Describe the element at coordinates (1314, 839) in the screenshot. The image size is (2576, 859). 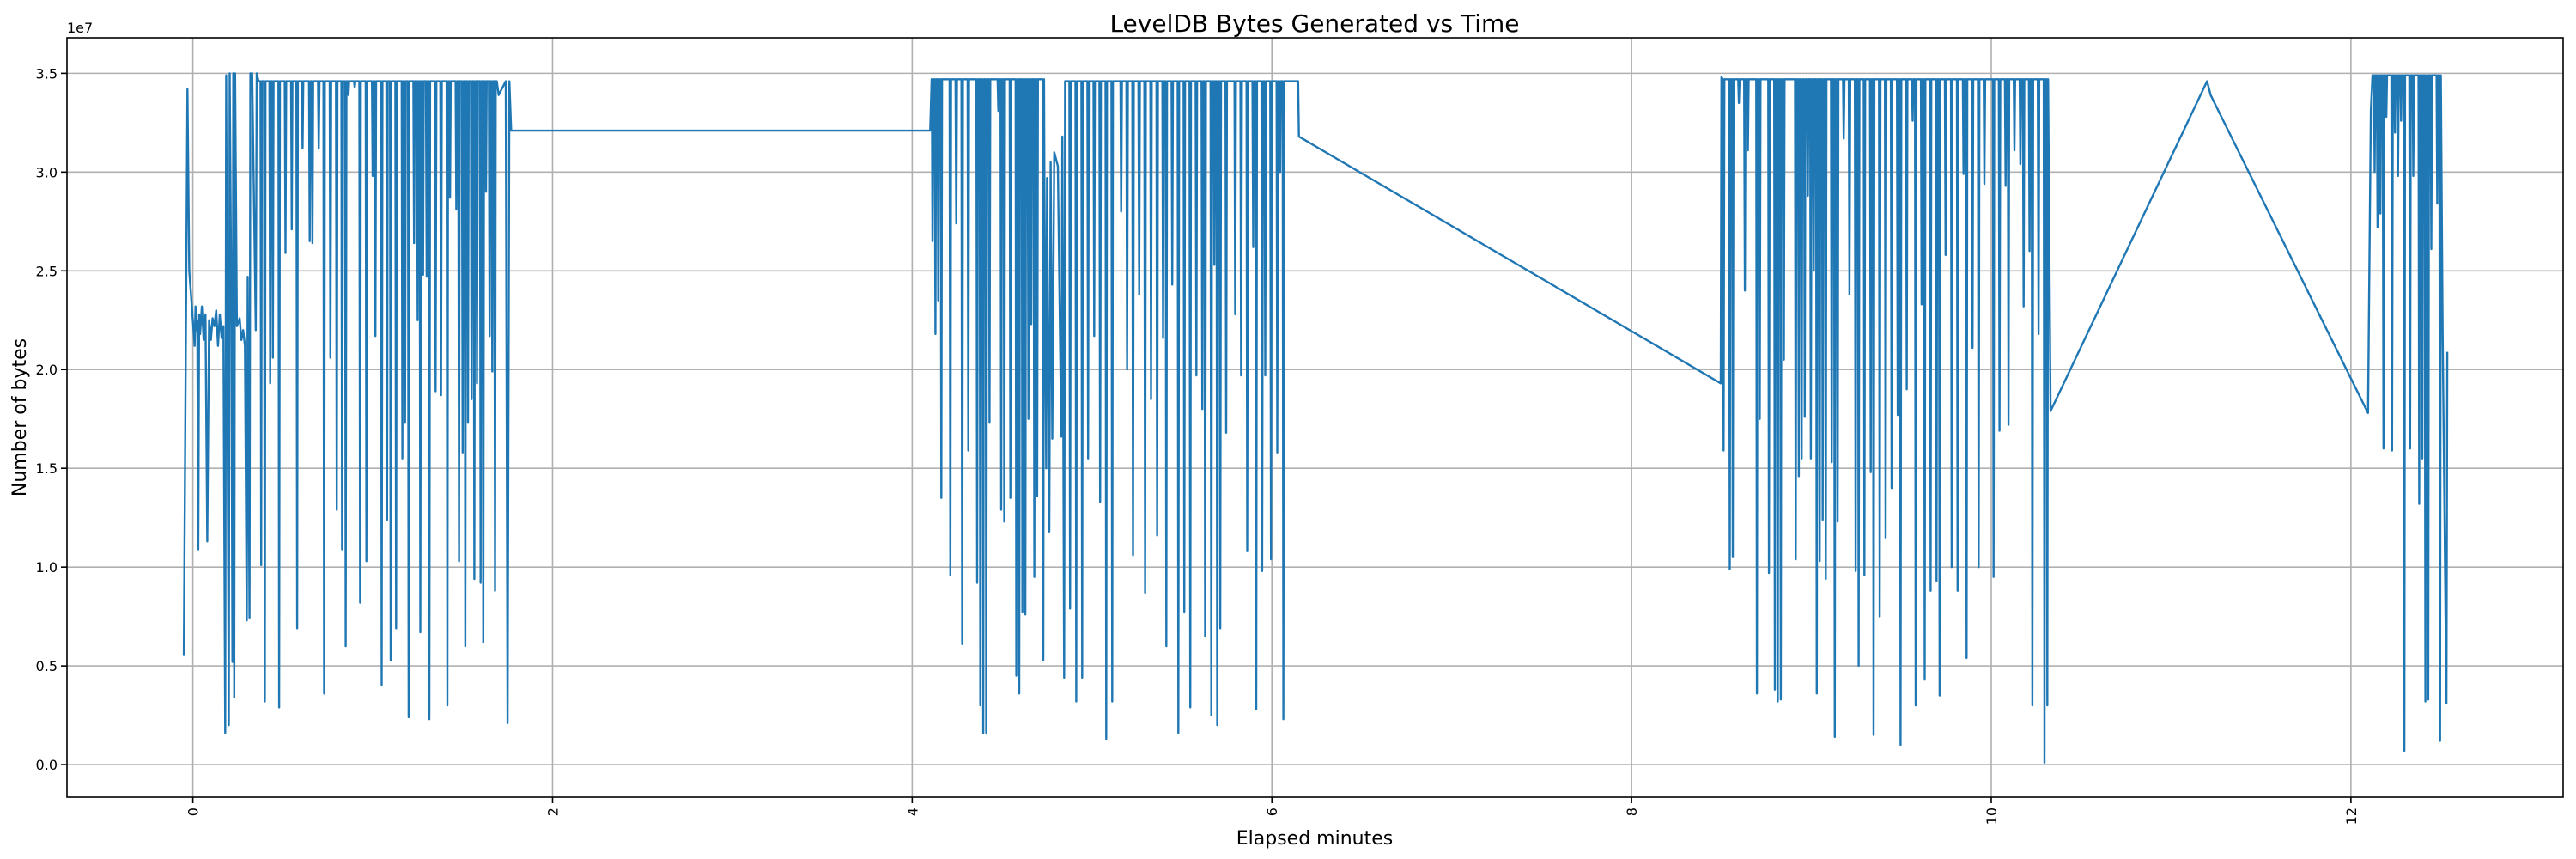
I see `x-axis-label: Elapsed minutes` at that location.